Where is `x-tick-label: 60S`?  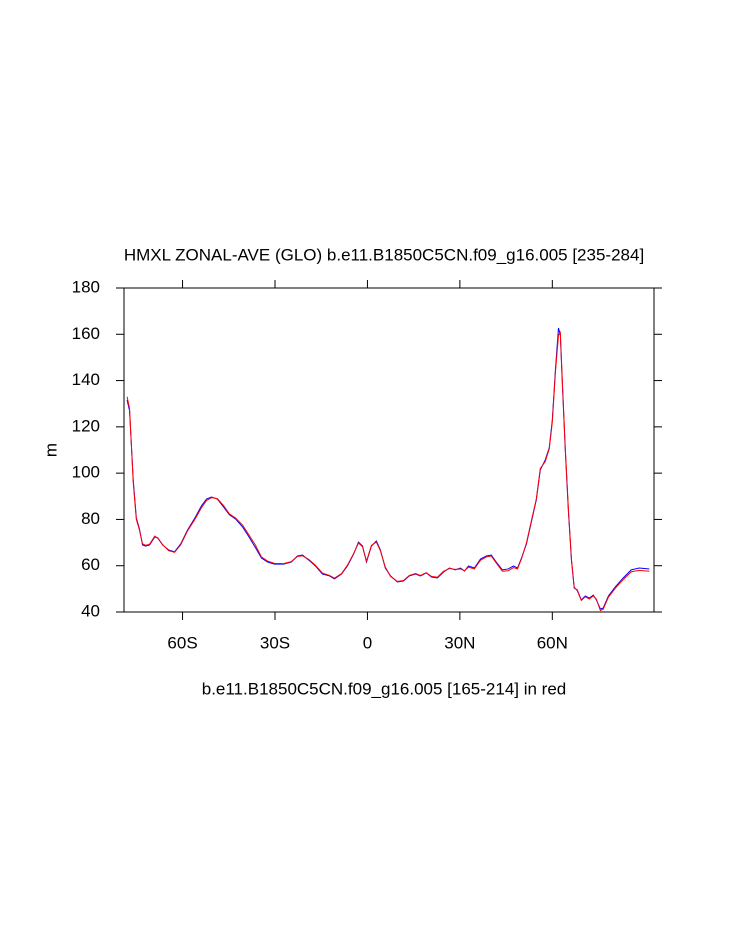
x-tick-label: 60S is located at coordinates (182, 642).